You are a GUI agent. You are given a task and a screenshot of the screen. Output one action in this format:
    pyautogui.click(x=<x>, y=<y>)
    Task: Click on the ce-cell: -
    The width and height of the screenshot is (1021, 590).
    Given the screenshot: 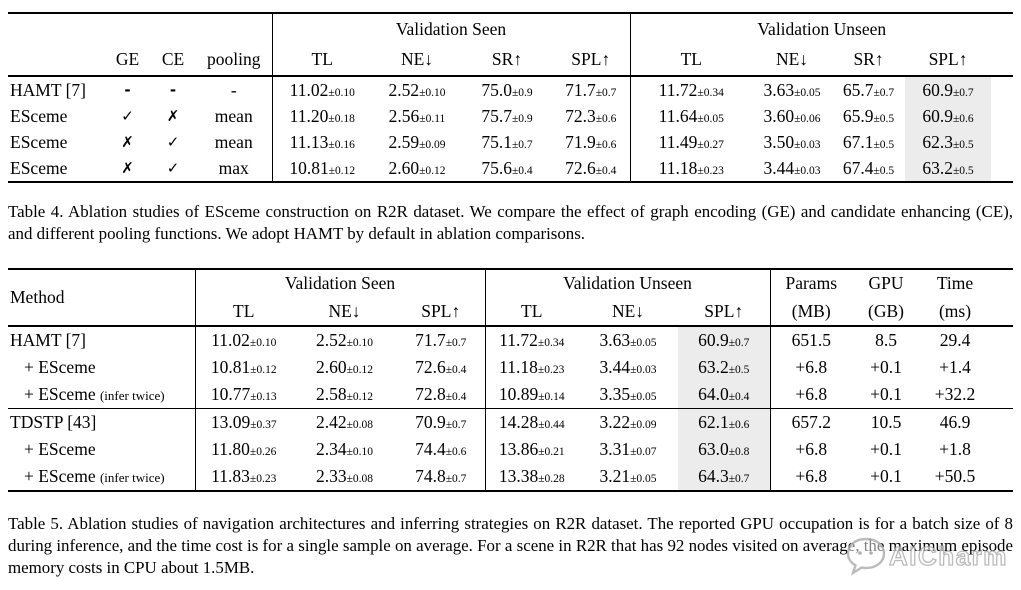 What is the action you would take?
    pyautogui.click(x=173, y=90)
    